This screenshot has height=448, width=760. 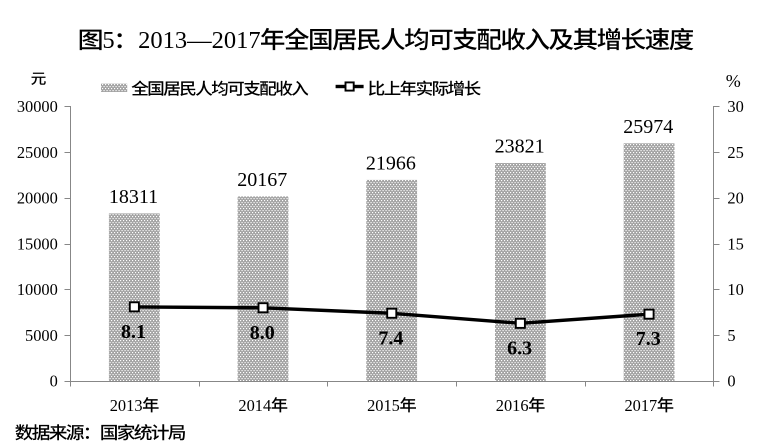 What do you see at coordinates (41, 335) in the screenshot?
I see `svg-text: 5000` at bounding box center [41, 335].